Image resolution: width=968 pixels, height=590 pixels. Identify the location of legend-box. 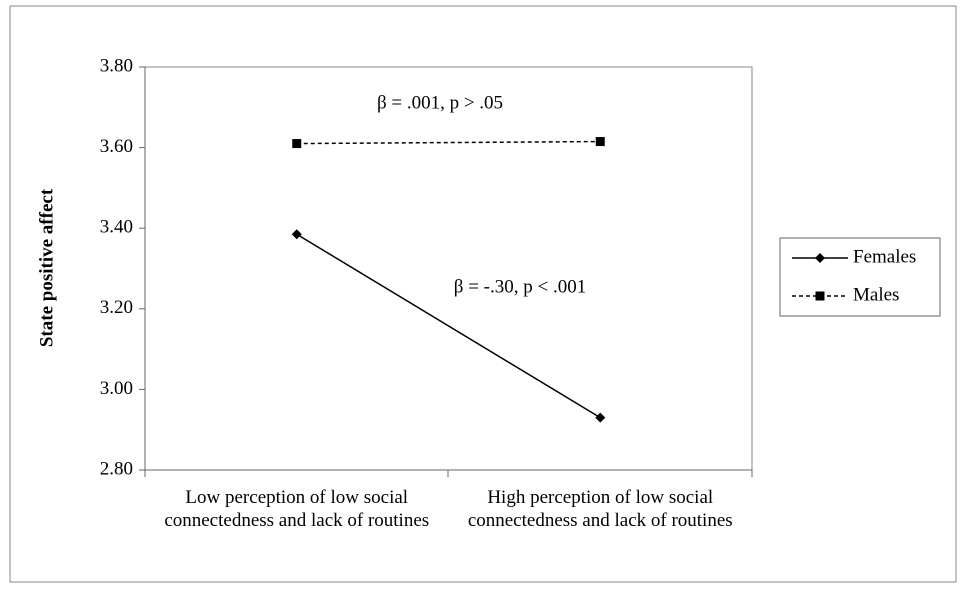
(860, 277).